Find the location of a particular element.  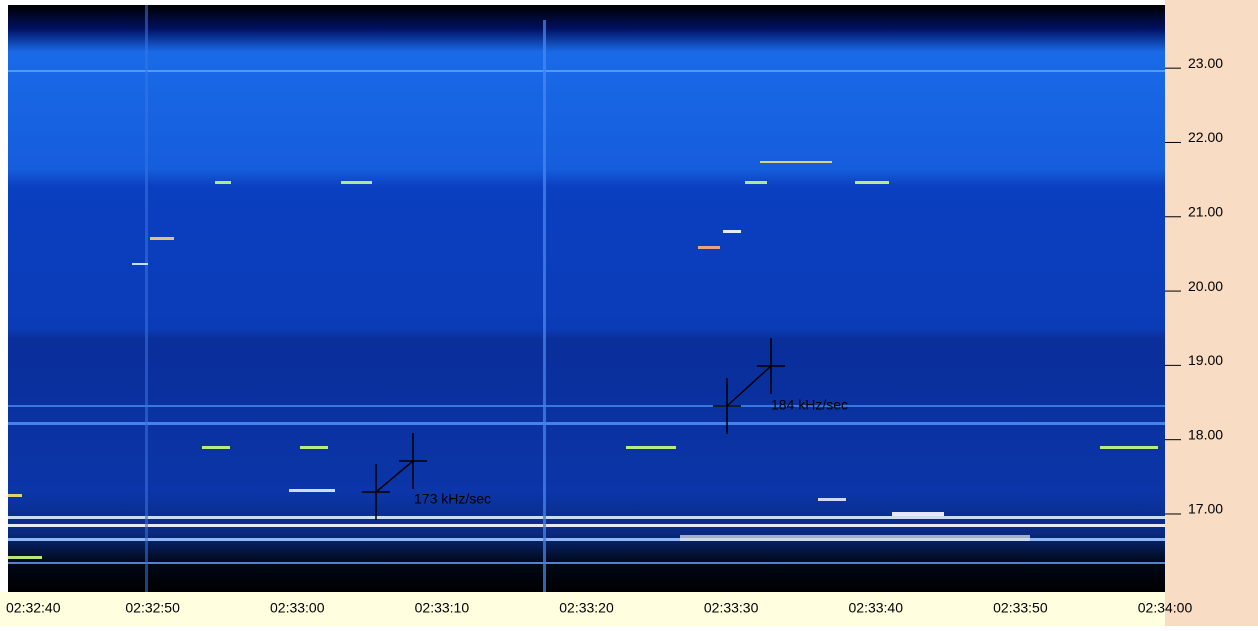

x-tick-label: 02:33:10 is located at coordinates (442, 608).